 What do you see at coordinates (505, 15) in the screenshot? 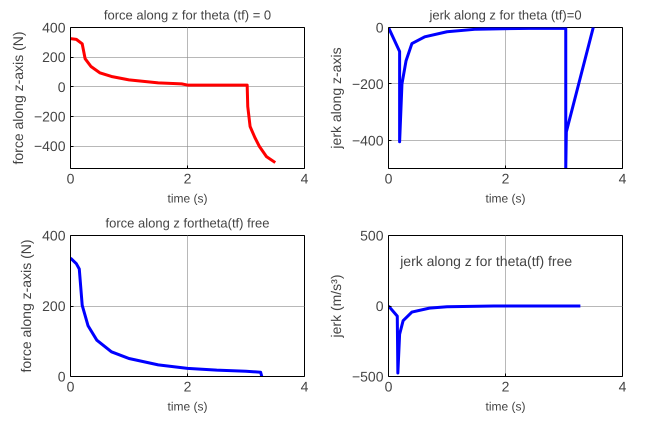
I see `chart-title: jerk along z for theta (tf)=0` at bounding box center [505, 15].